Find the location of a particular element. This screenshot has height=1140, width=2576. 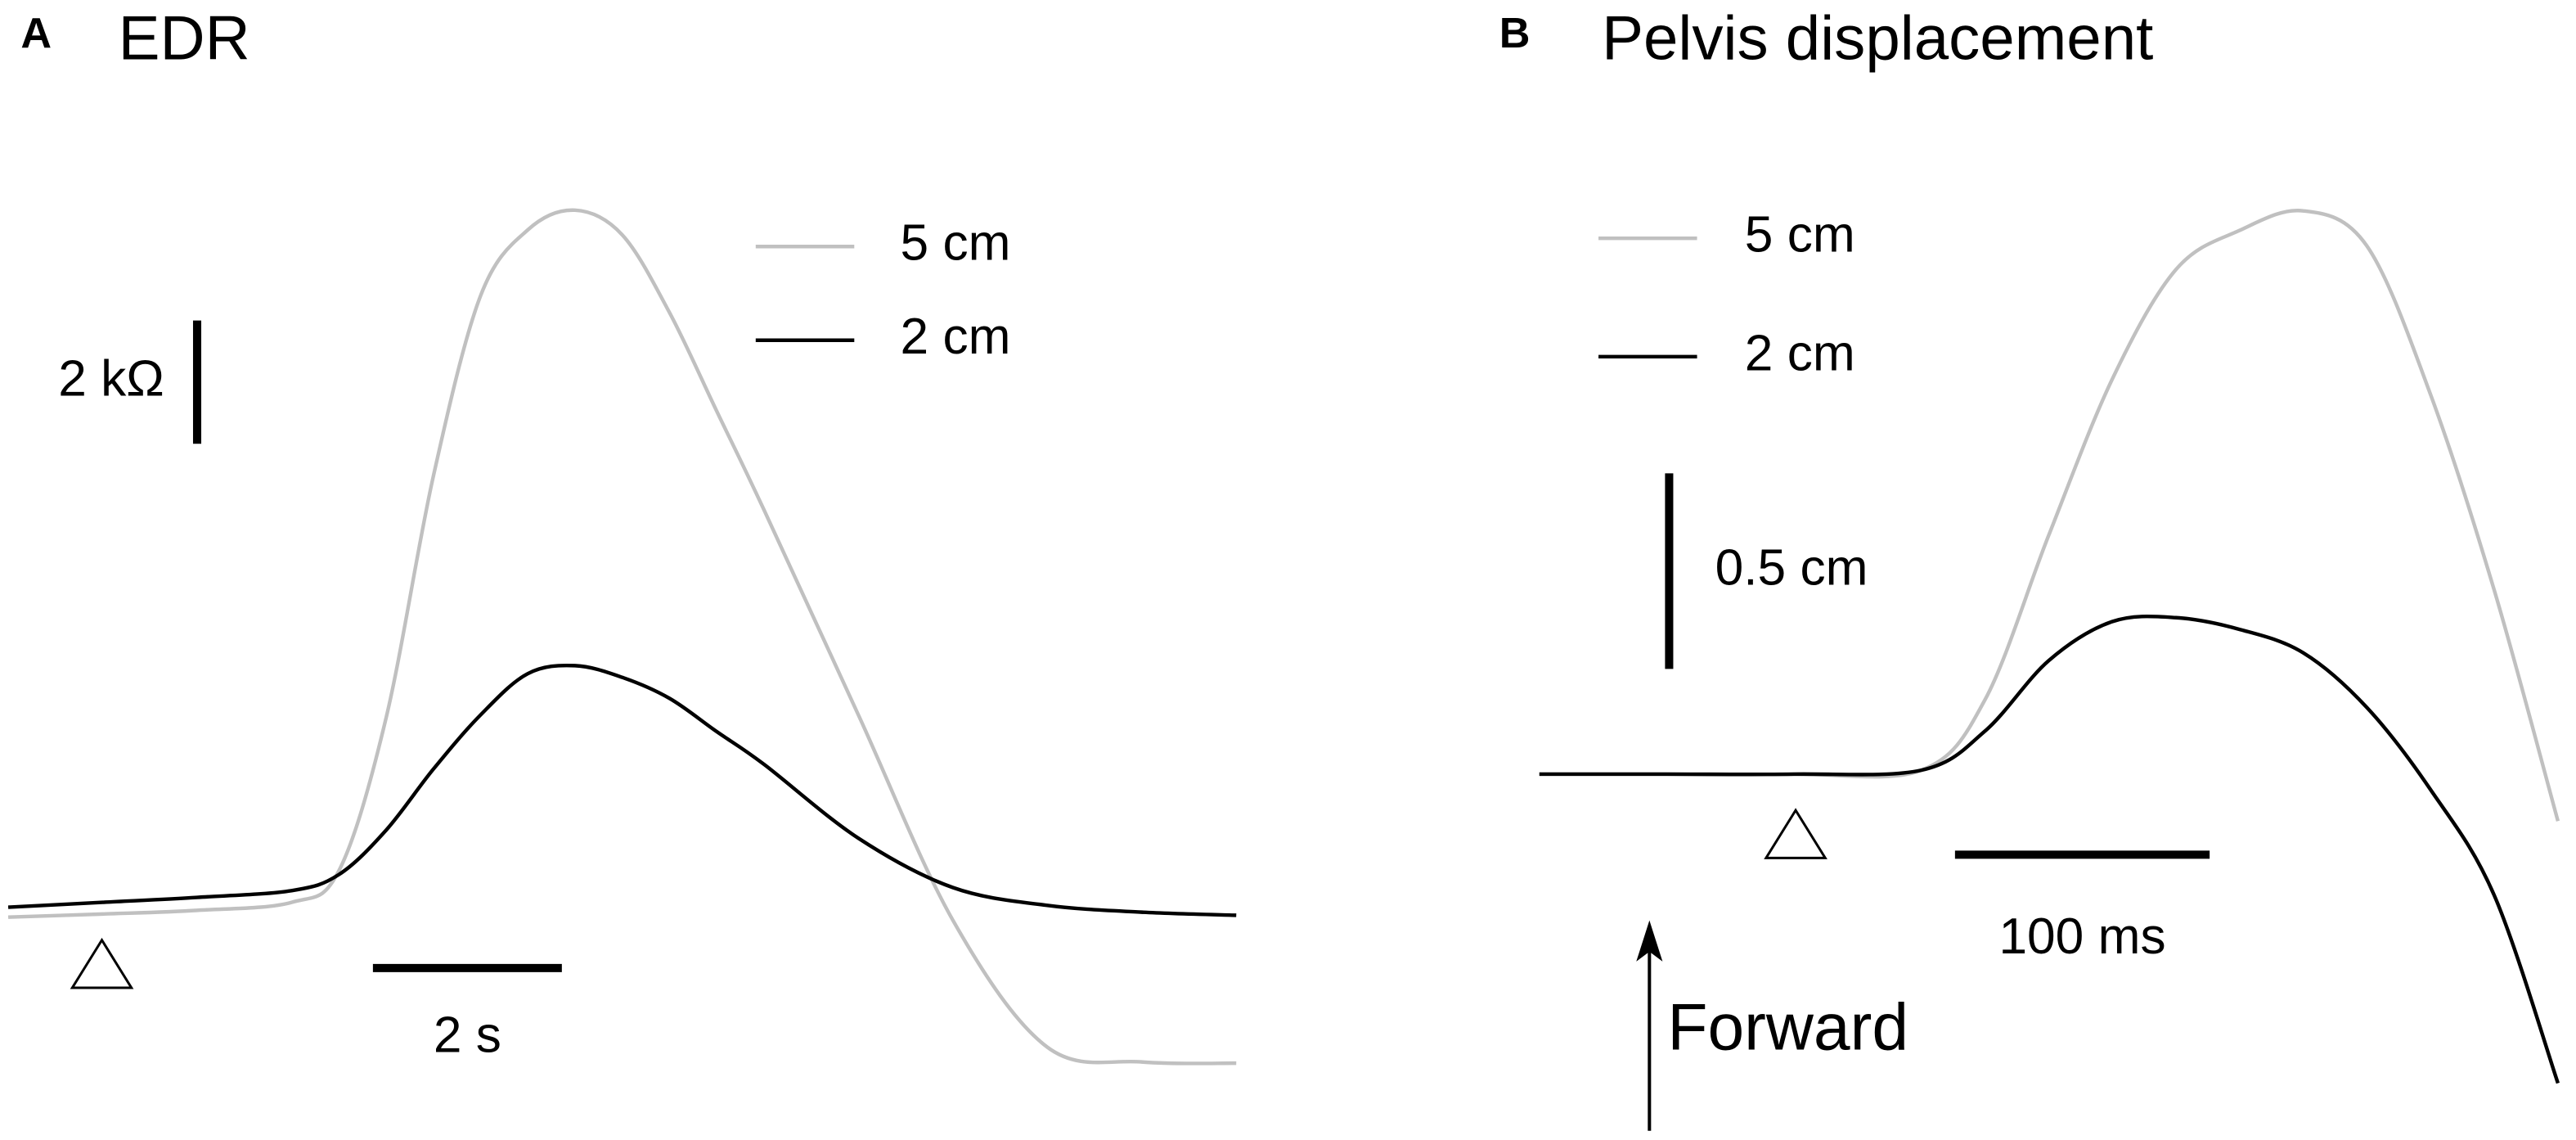

panel-title: EDR is located at coordinates (185, 38).